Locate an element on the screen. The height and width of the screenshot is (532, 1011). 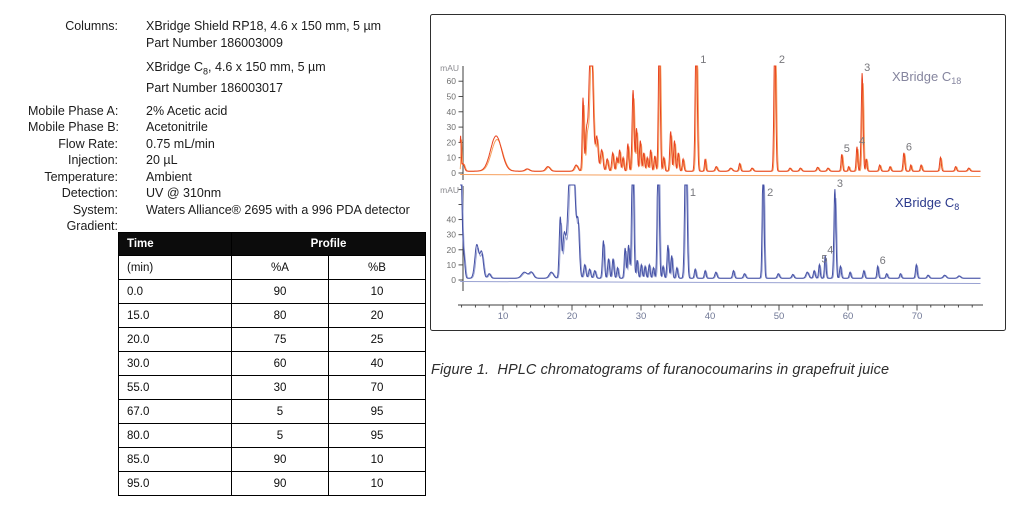
info-value: 2% Acetic acid is located at coordinates (187, 110).